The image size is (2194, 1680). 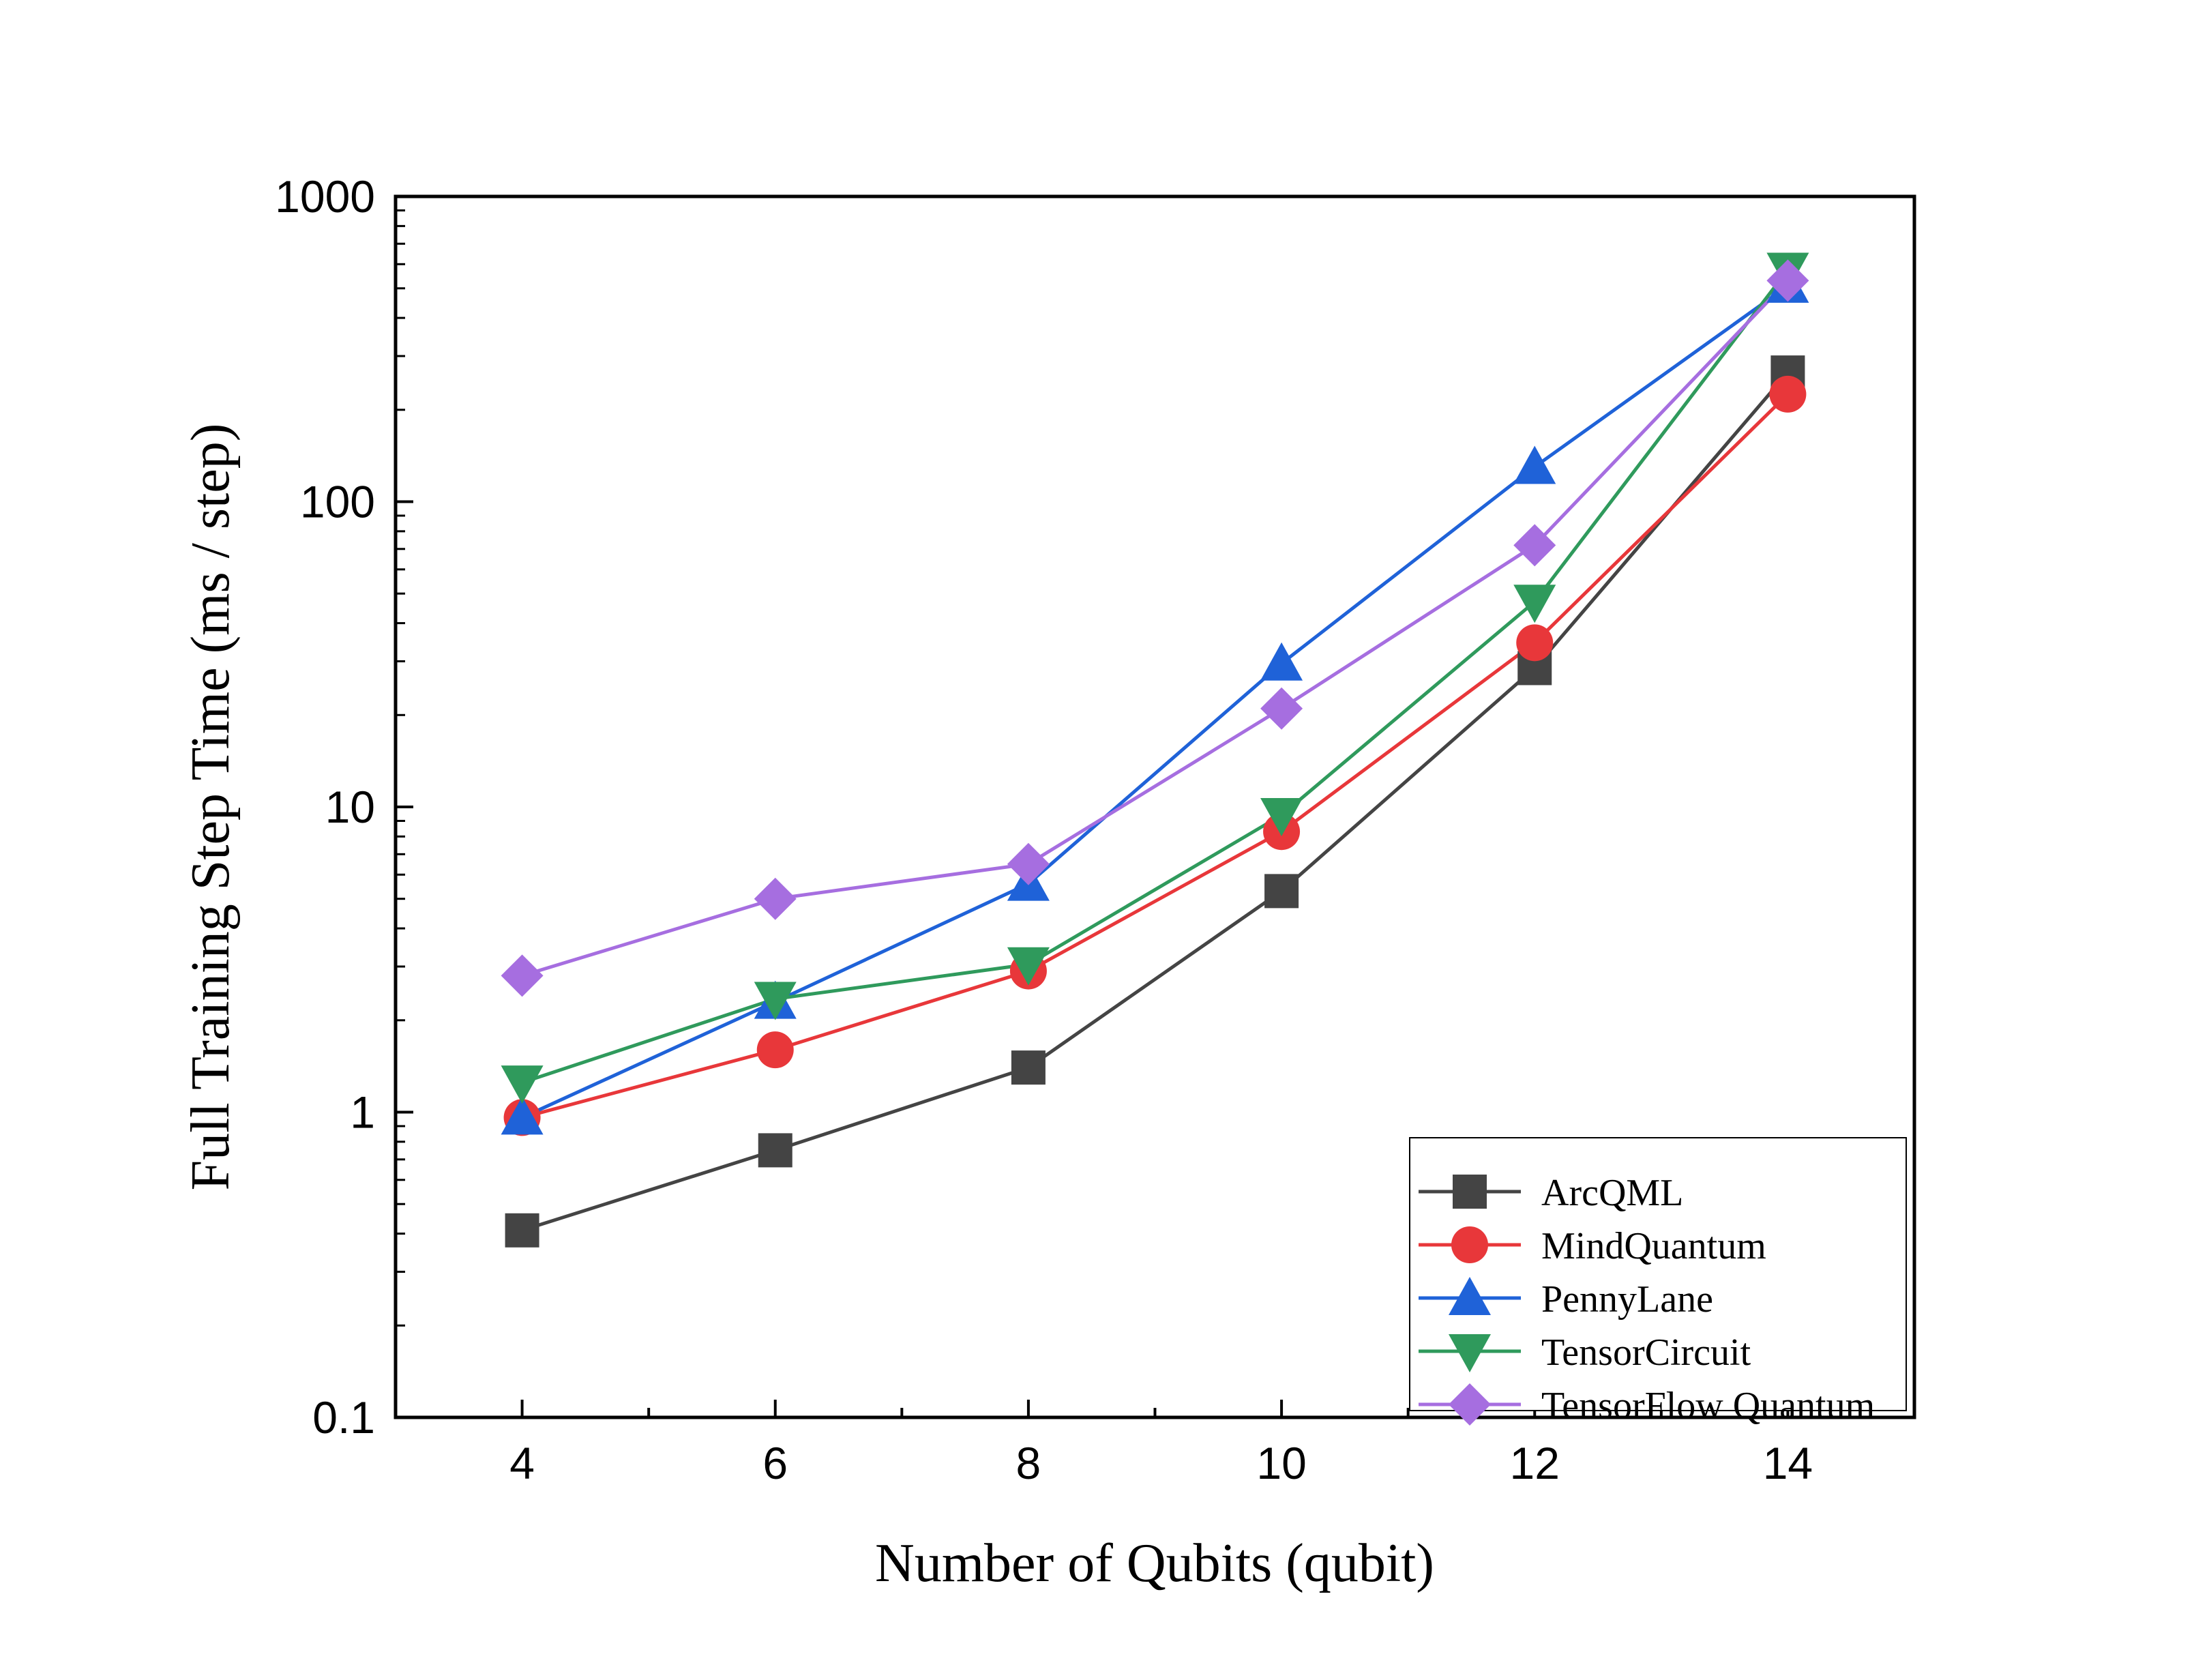 What do you see at coordinates (1627, 1299) in the screenshot?
I see `legend-label-pennylane: PennyLane` at bounding box center [1627, 1299].